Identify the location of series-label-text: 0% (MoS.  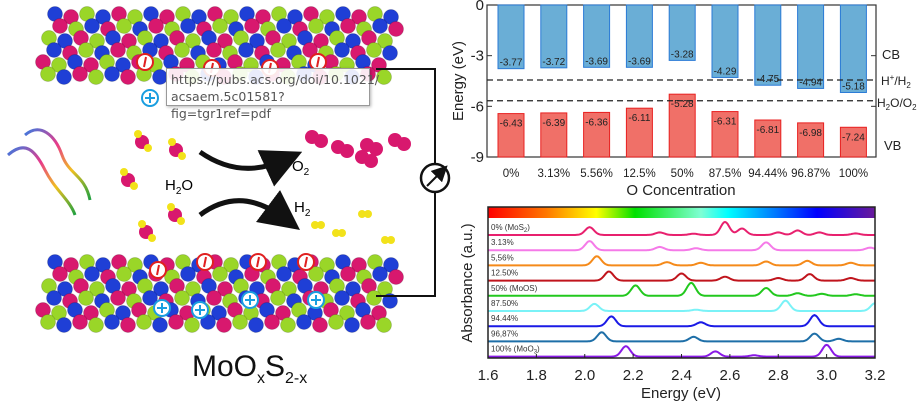
(507, 227).